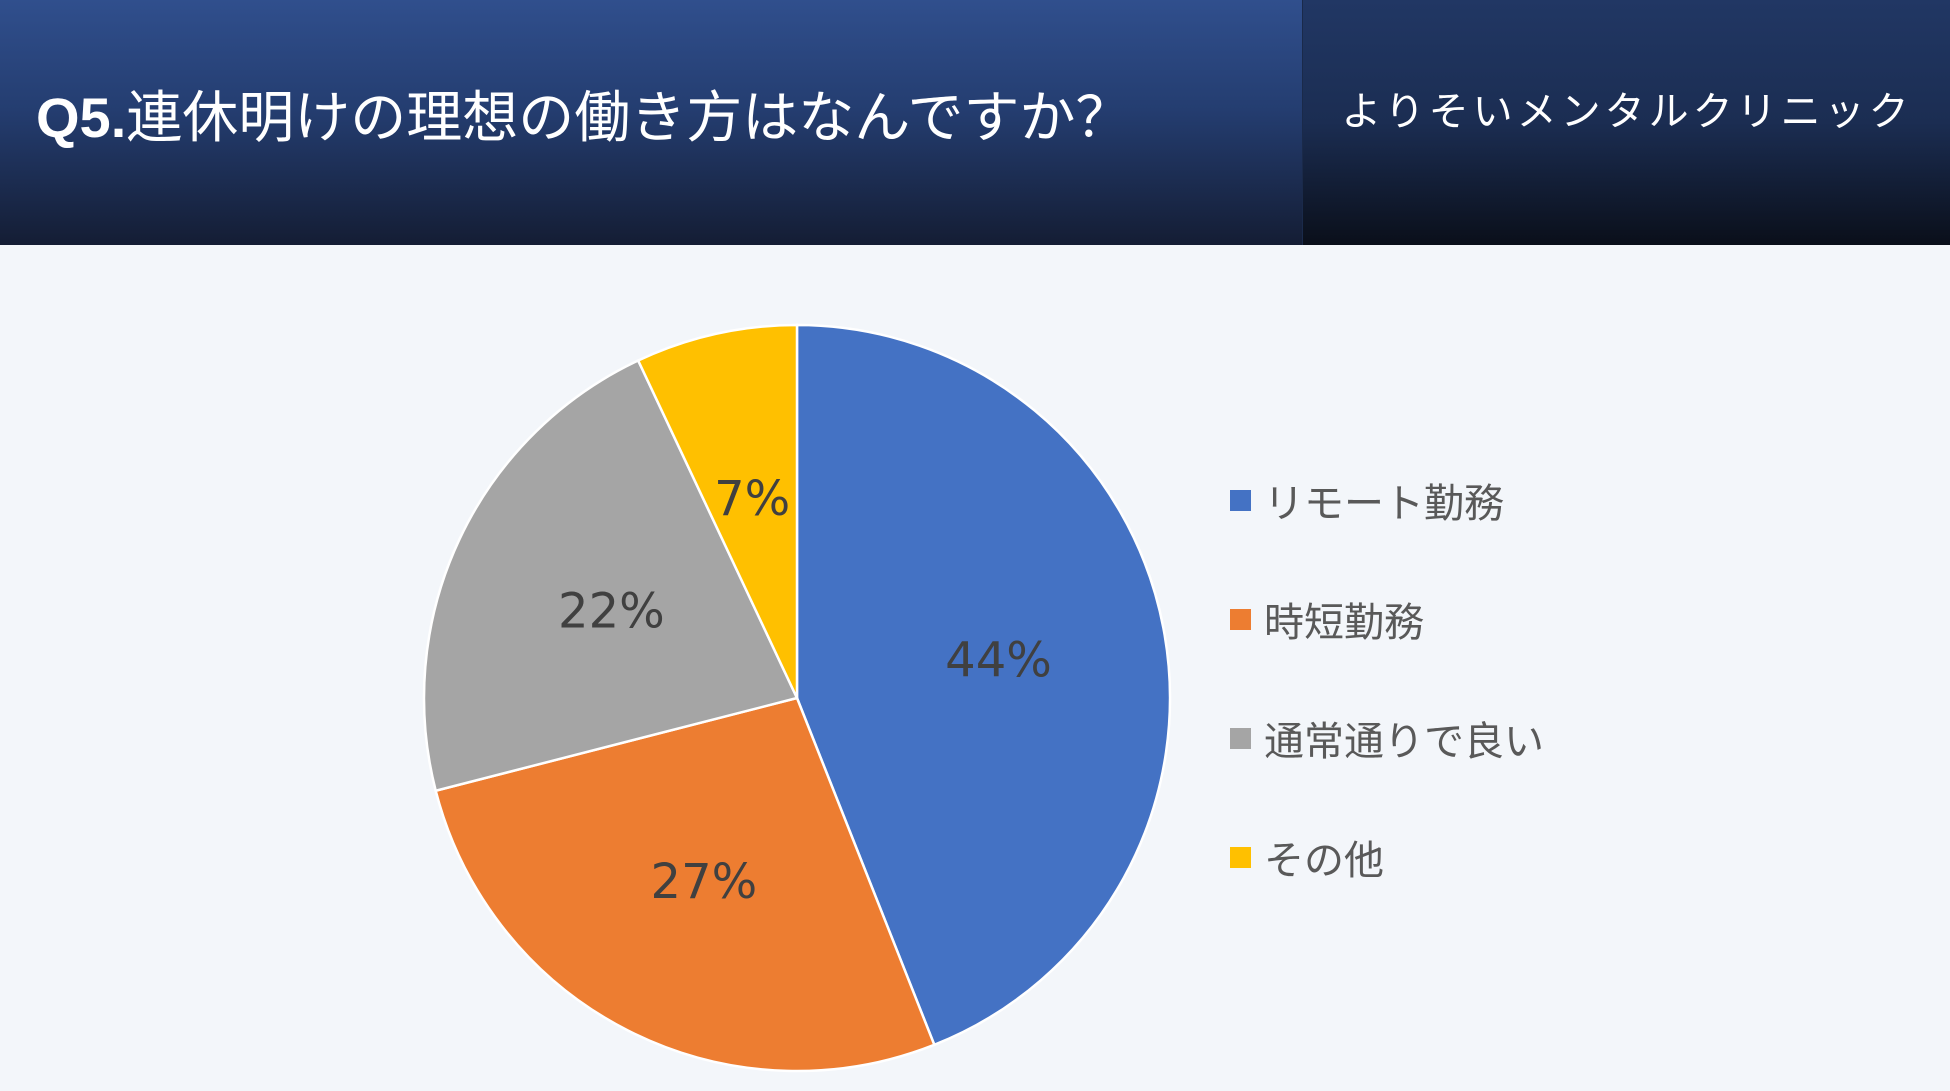 The height and width of the screenshot is (1091, 1950). What do you see at coordinates (1627, 112) in the screenshot?
I see `clinic-name: よりそいメンタルクリニック` at bounding box center [1627, 112].